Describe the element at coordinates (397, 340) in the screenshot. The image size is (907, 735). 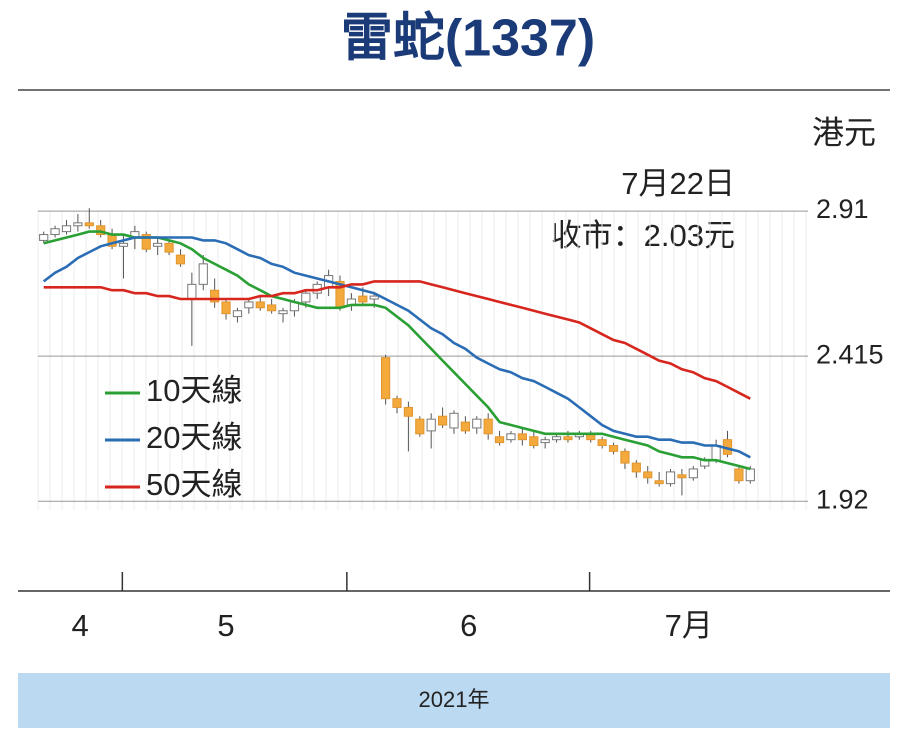
I see `ma-line` at that location.